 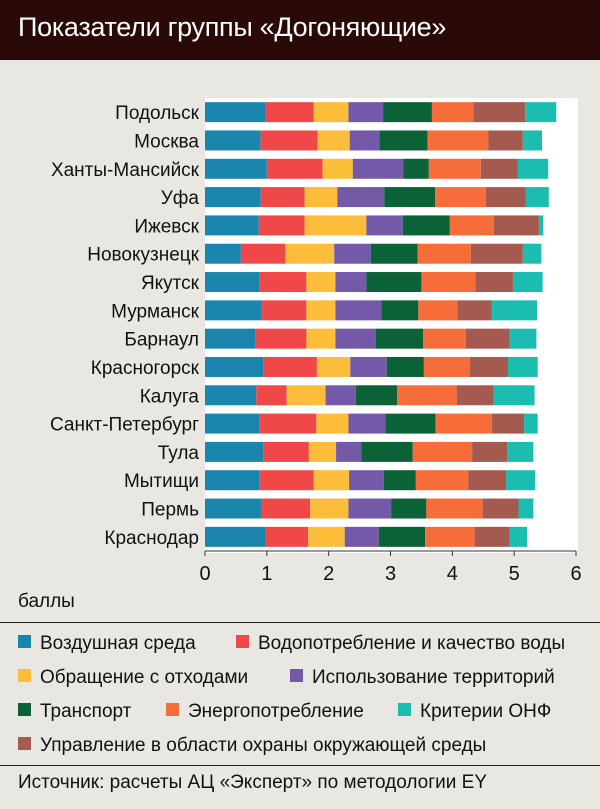 I want to click on category-label: Пермь, so click(x=170, y=510).